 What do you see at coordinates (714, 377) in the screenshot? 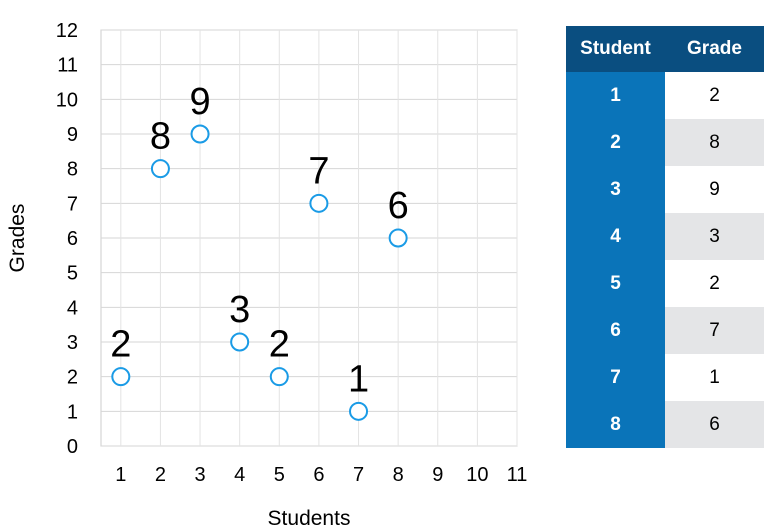
I see `grade-cell: 1` at bounding box center [714, 377].